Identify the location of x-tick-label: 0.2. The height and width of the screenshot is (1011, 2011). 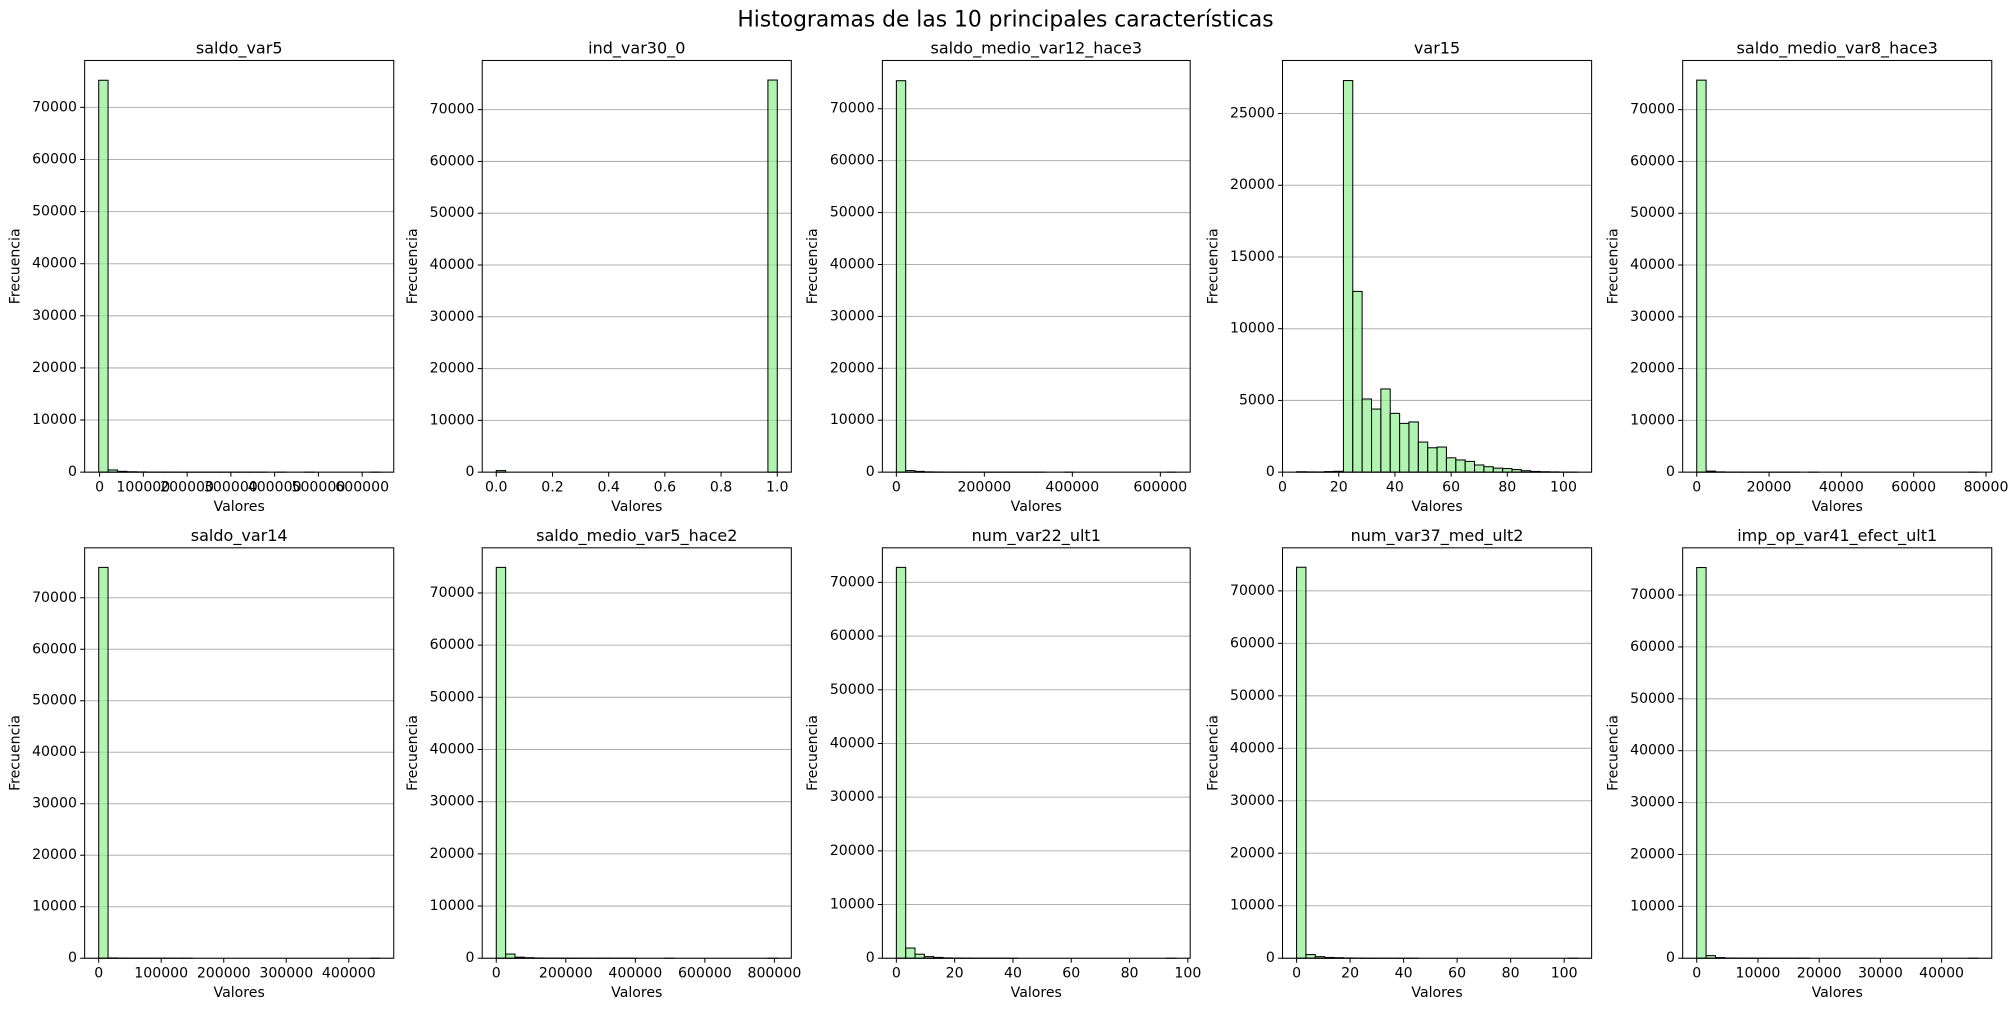
(552, 488).